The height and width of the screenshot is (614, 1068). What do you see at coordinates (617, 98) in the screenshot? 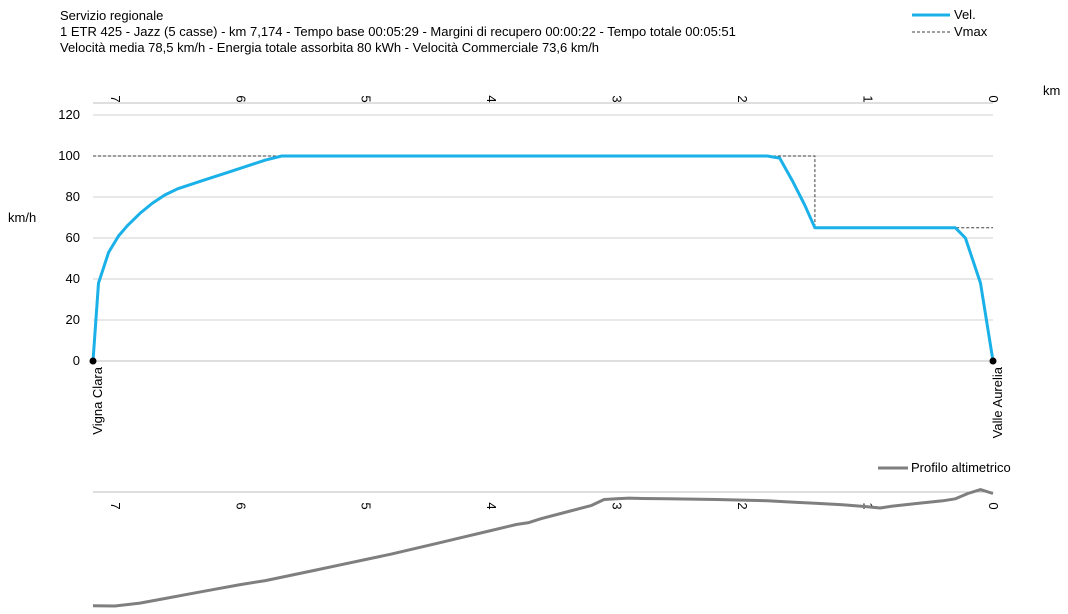
I see `x-tick-label-3: 3` at bounding box center [617, 98].